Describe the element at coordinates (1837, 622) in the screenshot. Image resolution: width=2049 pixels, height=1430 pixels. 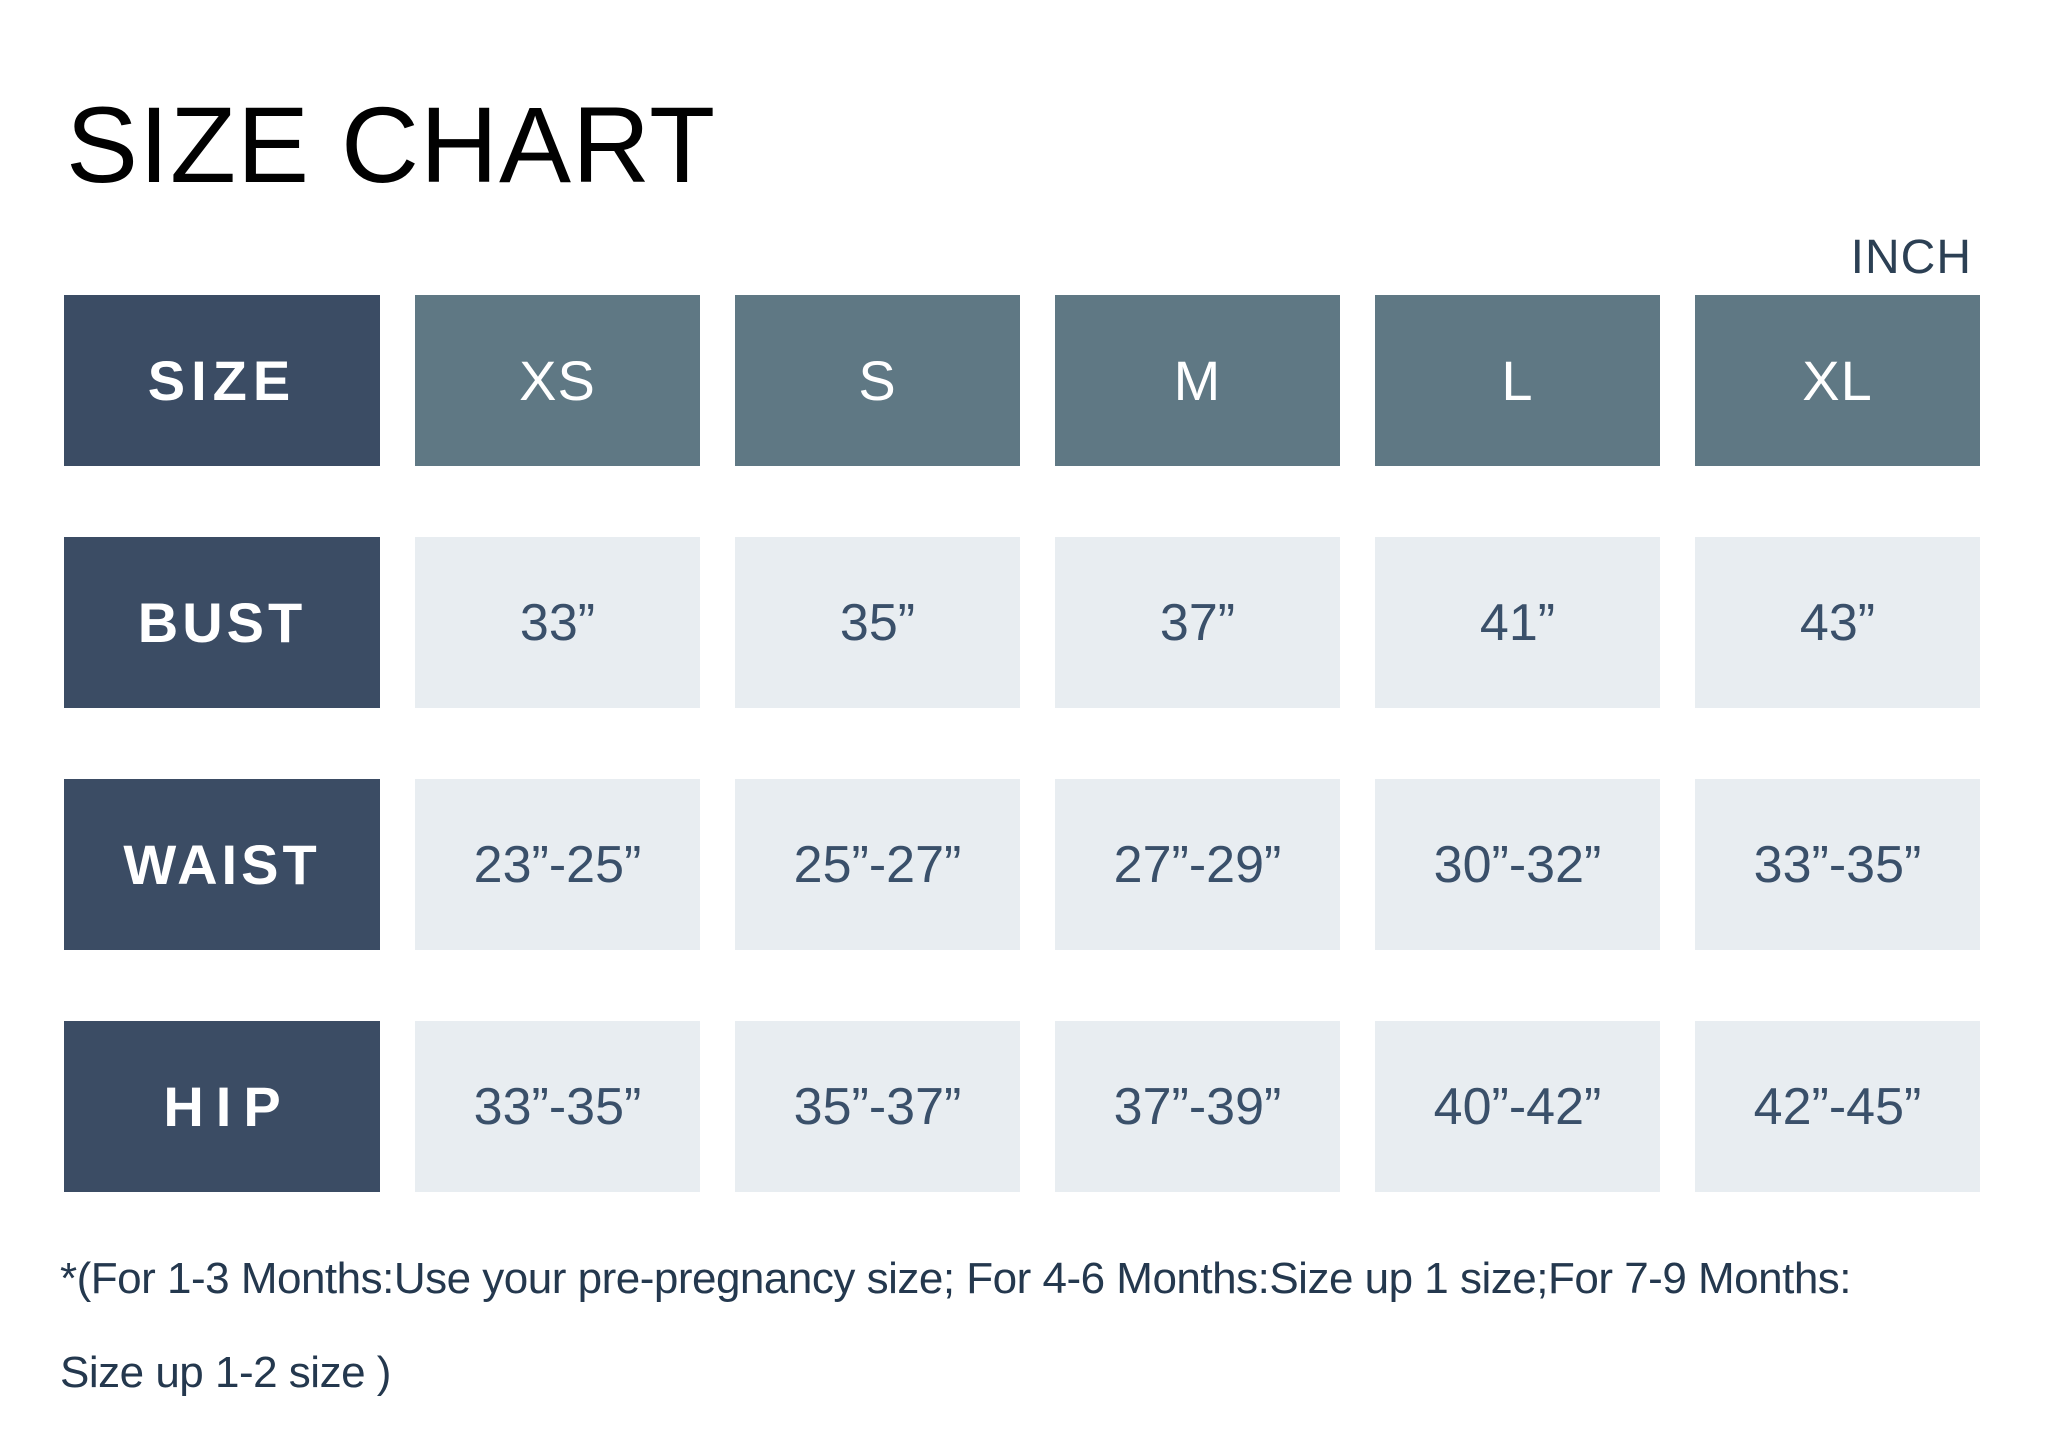
I see `bust-value-xl: 43”` at that location.